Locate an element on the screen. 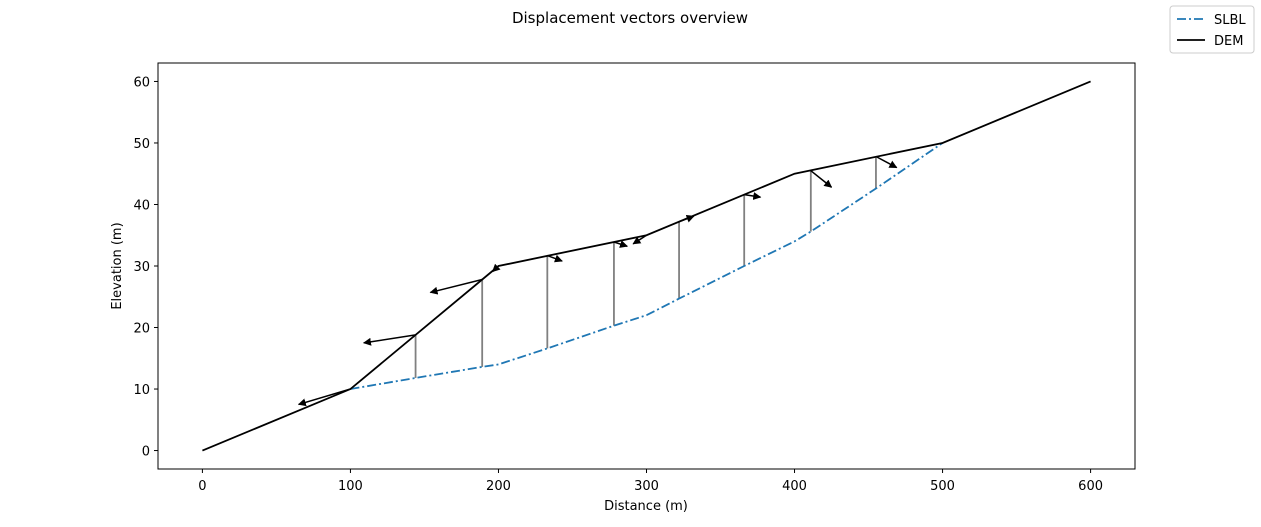  x-tick-label: 200 is located at coordinates (498, 486).